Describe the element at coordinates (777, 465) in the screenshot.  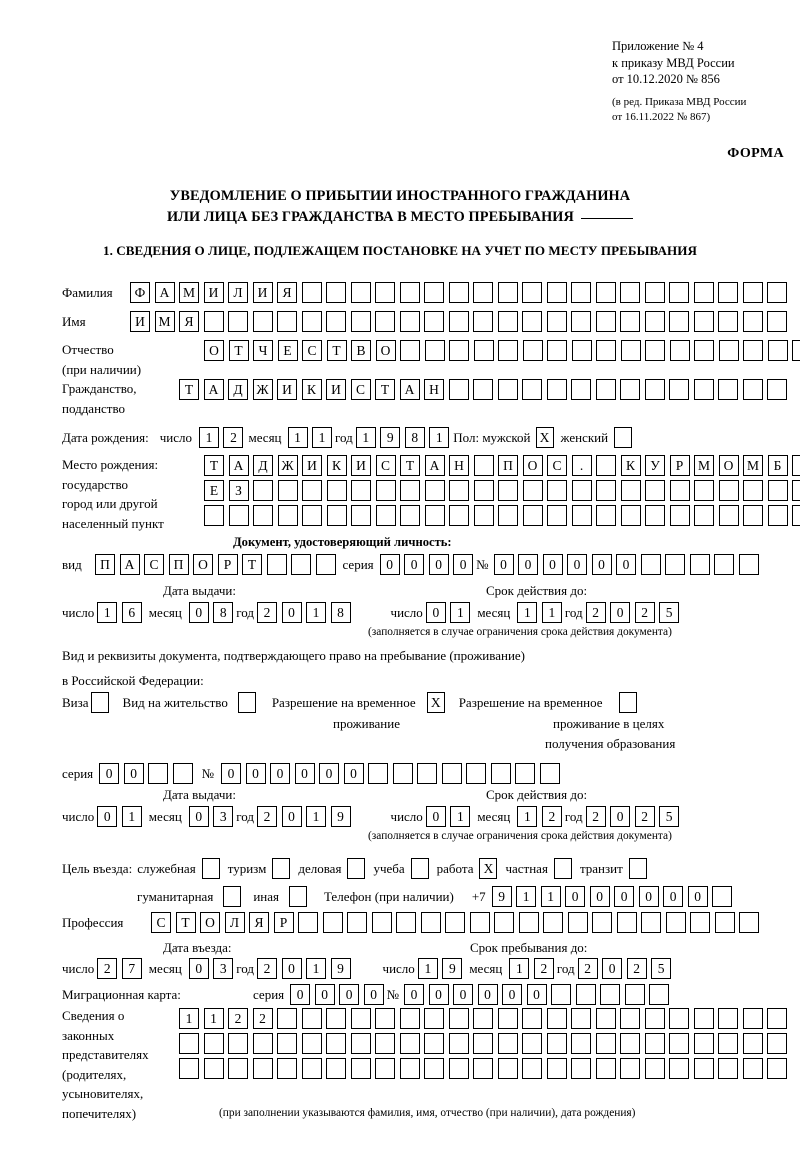
I see `char-cell: Б` at that location.